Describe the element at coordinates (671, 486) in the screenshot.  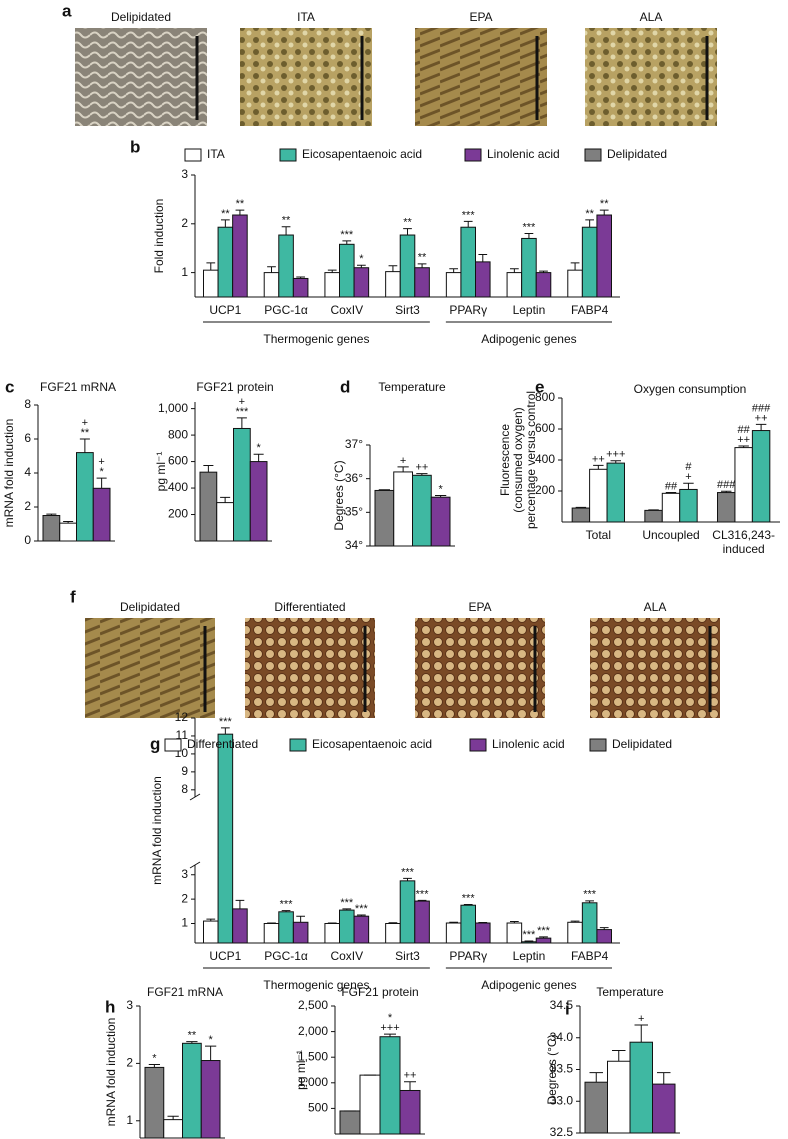
I see `significance-label: ##` at that location.